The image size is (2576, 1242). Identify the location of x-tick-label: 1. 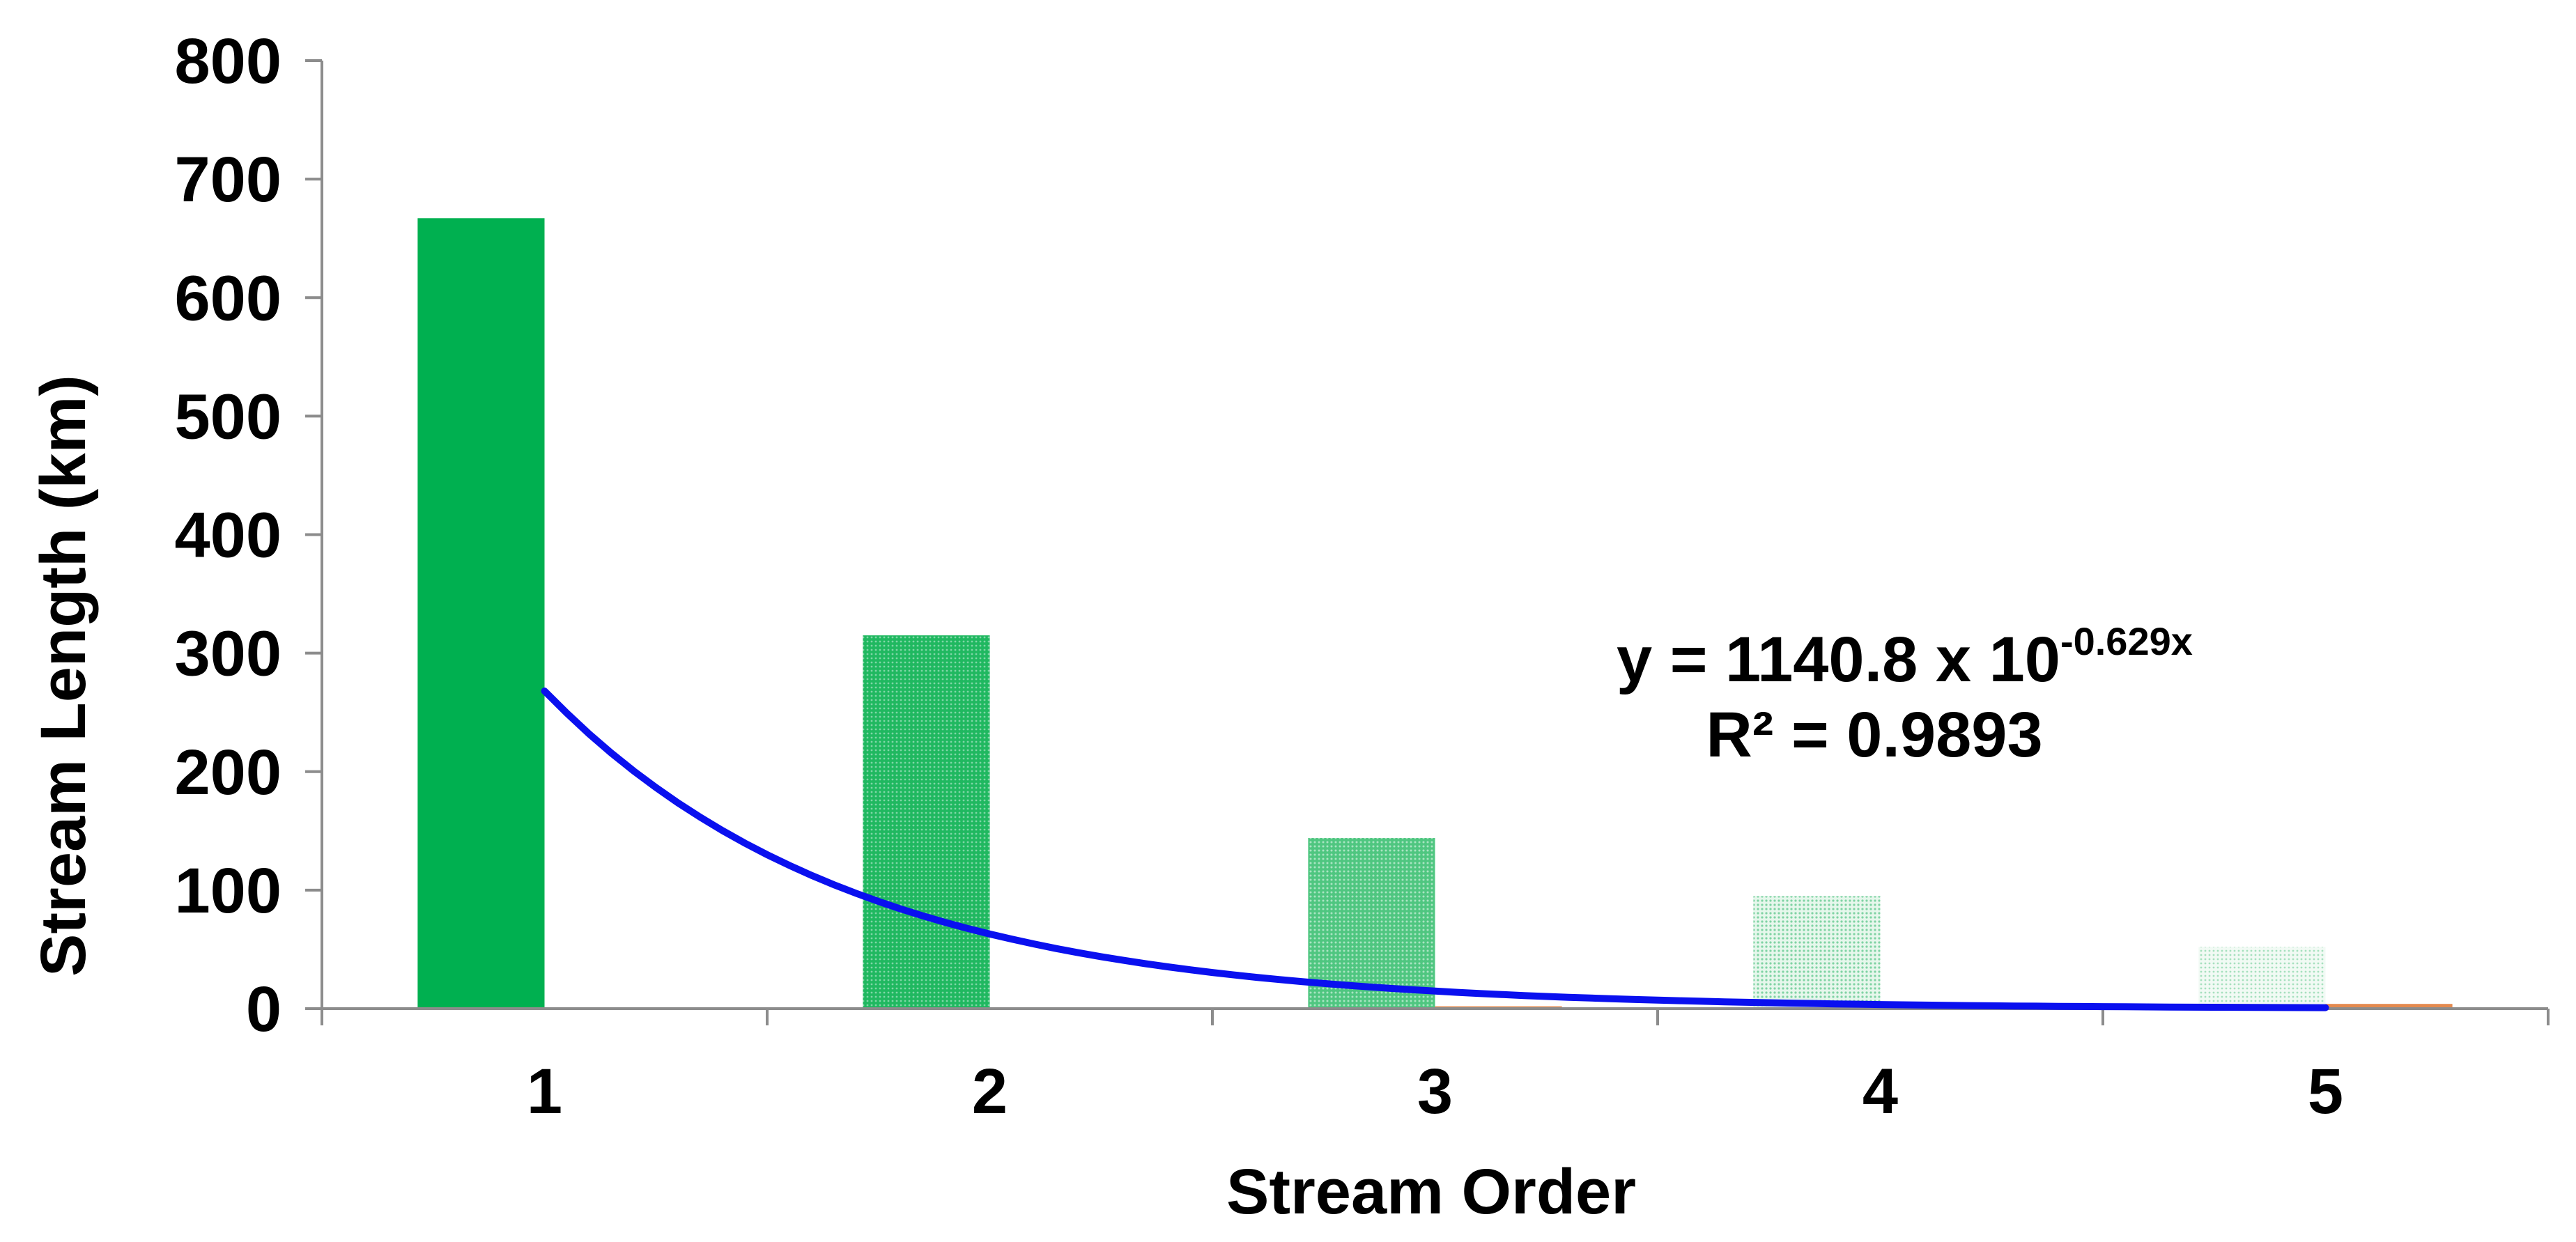
(544, 1091).